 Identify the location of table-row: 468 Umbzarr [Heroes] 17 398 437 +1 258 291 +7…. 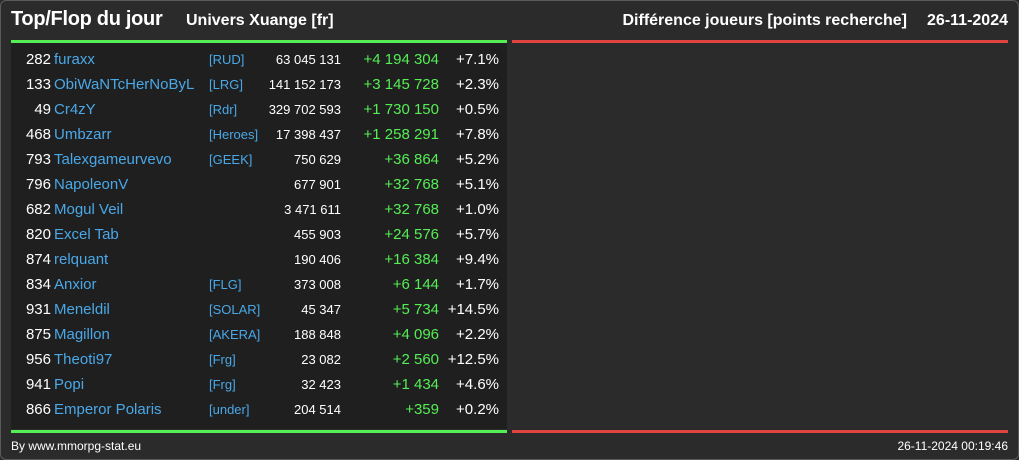
(259, 134).